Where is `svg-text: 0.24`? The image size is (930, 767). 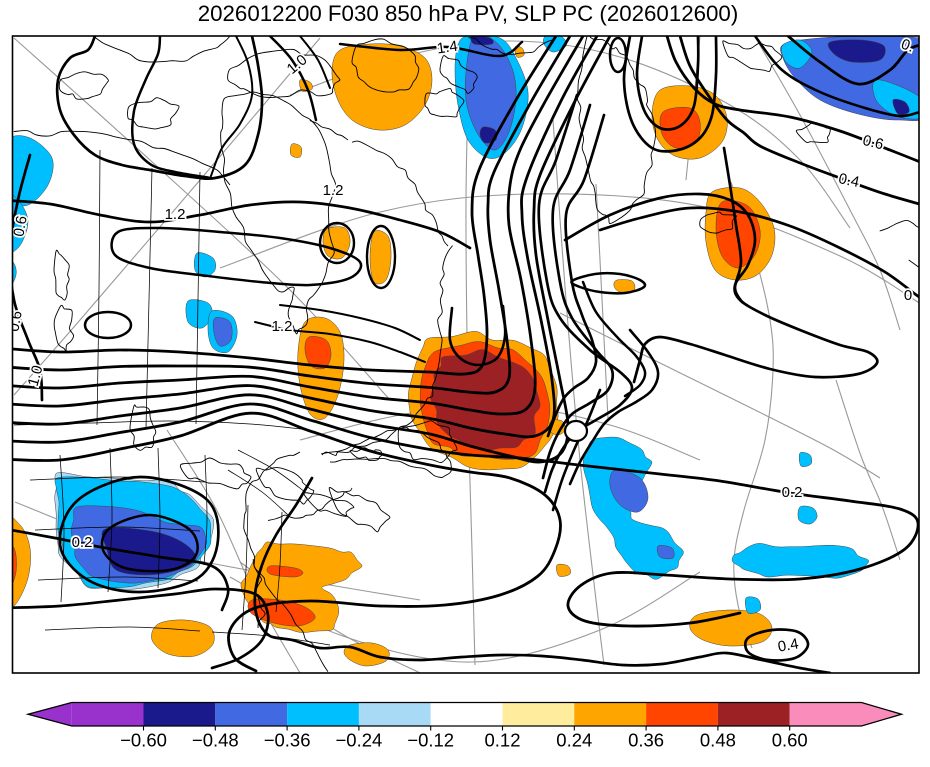
svg-text: 0.24 is located at coordinates (574, 740).